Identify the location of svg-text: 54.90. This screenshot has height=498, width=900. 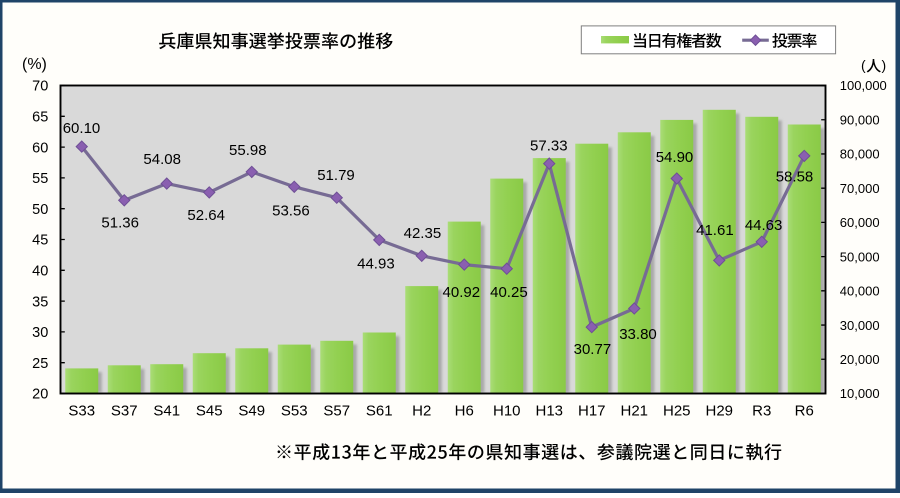
(675, 157).